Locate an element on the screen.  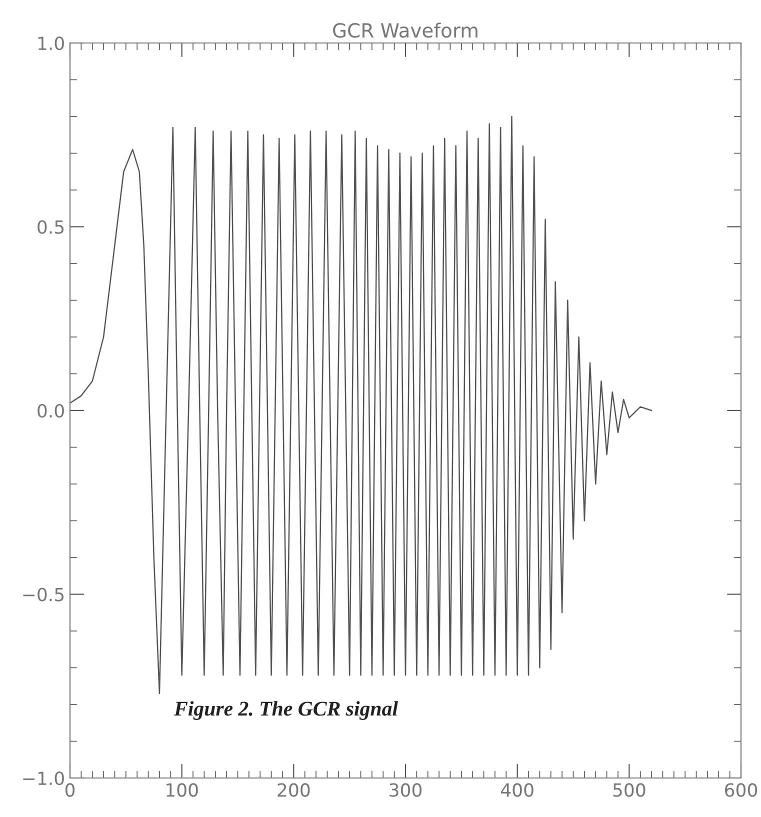
y-tick-label: −0.5 is located at coordinates (43, 595).